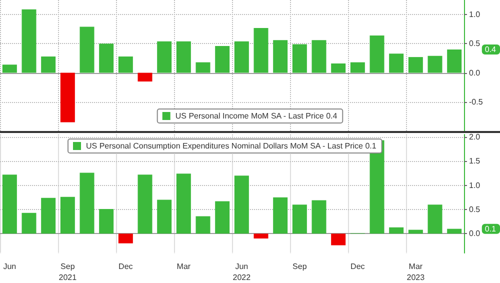 Image resolution: width=500 pixels, height=283 pixels. Describe the element at coordinates (475, 161) in the screenshot. I see `y-tick-label: 1.5` at that location.